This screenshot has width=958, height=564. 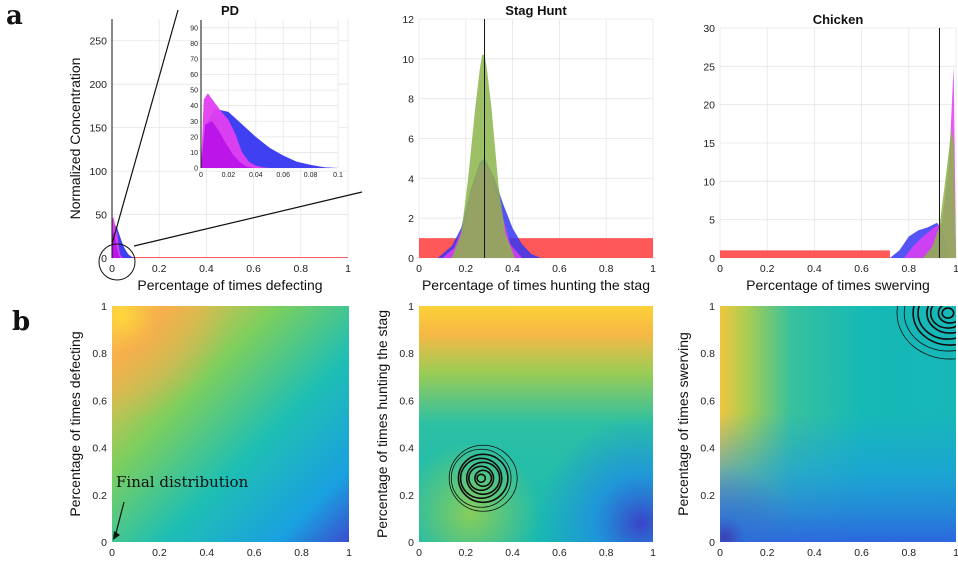 I want to click on y-tick-label: 15, so click(x=709, y=144).